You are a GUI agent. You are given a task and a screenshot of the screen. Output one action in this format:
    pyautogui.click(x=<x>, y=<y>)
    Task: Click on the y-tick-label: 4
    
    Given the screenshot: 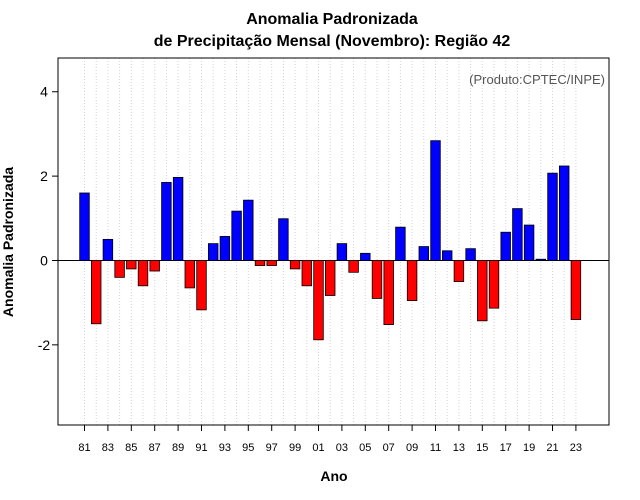 What is the action you would take?
    pyautogui.click(x=44, y=92)
    